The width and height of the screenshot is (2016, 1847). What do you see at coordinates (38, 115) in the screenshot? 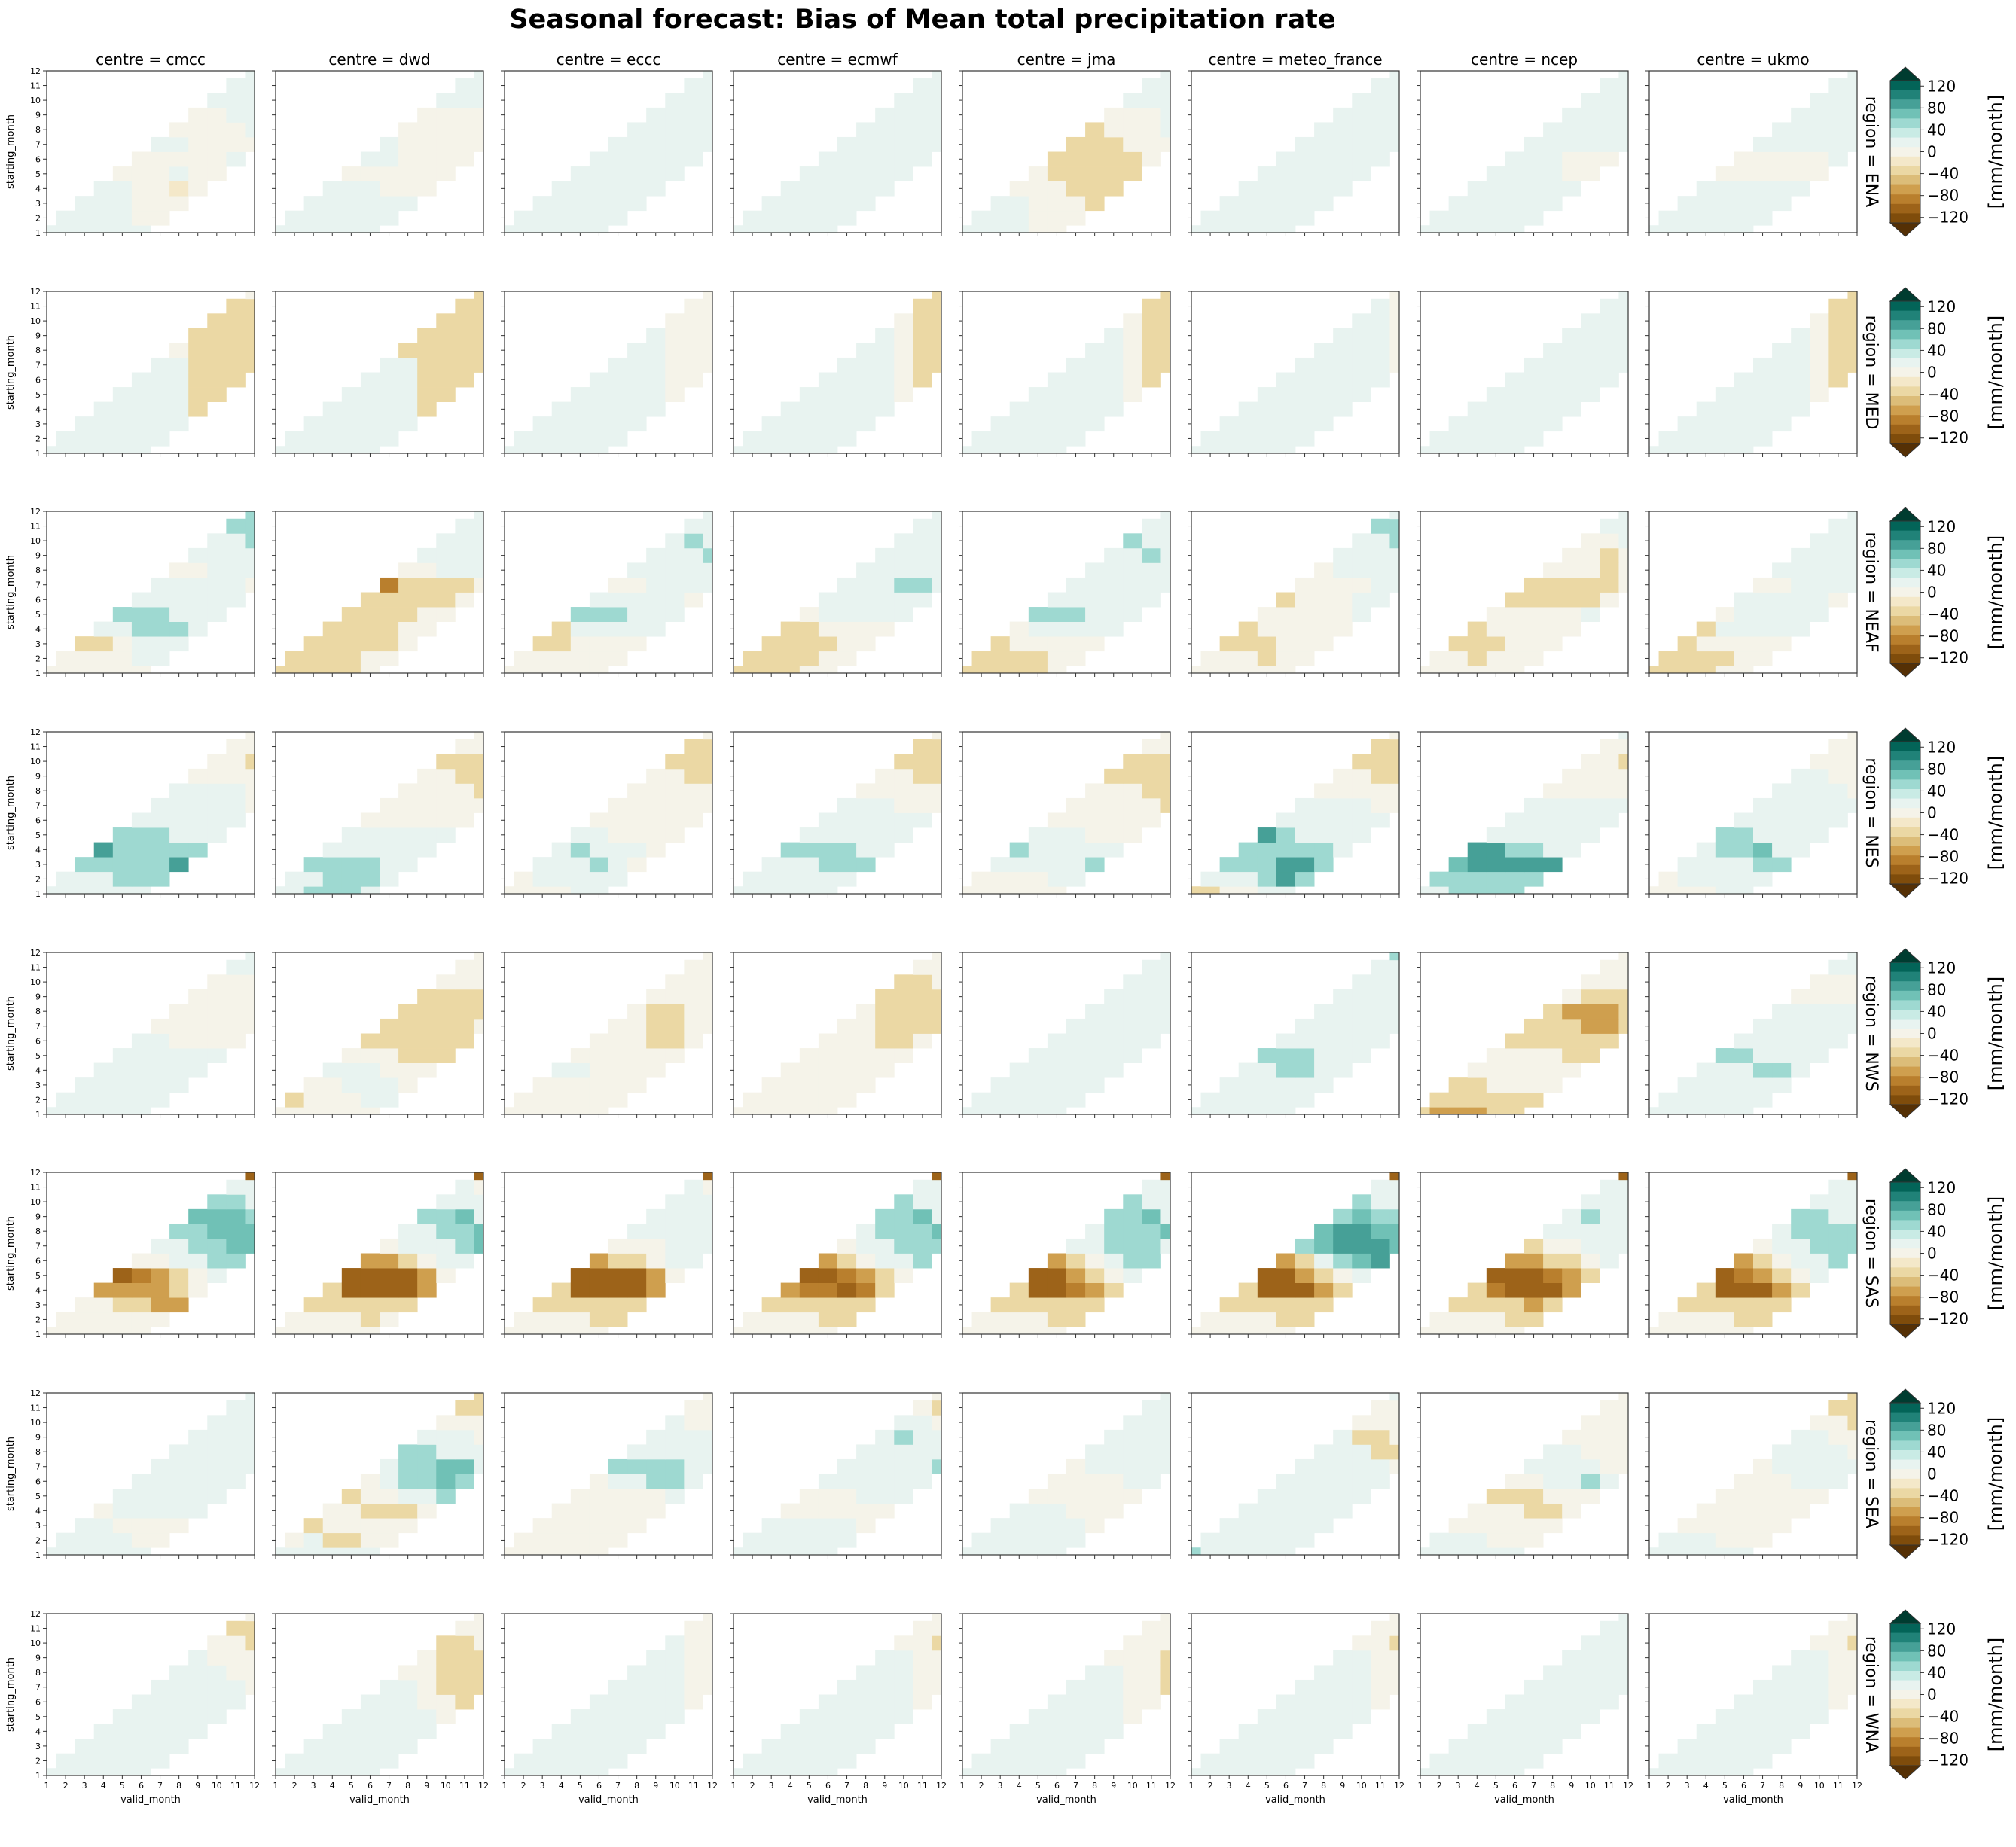
I see `y-tick-label: 9` at bounding box center [38, 115].